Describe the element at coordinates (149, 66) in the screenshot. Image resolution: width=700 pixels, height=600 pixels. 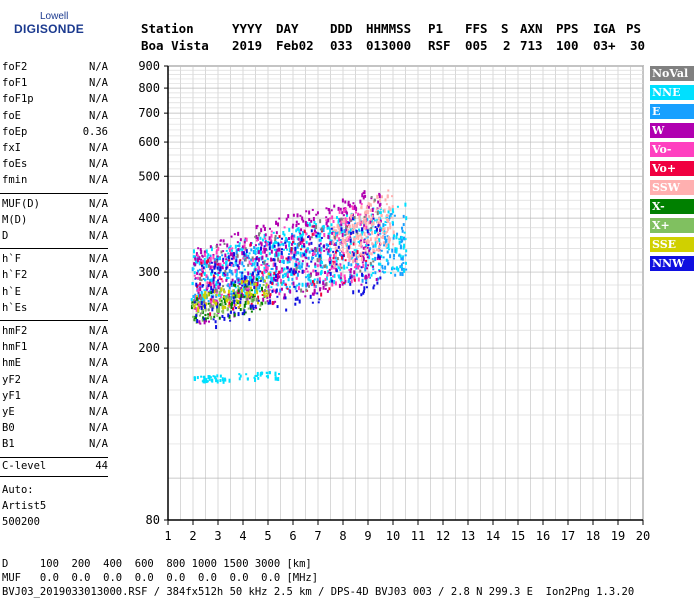
I see `y-tick-label: 900` at that location.